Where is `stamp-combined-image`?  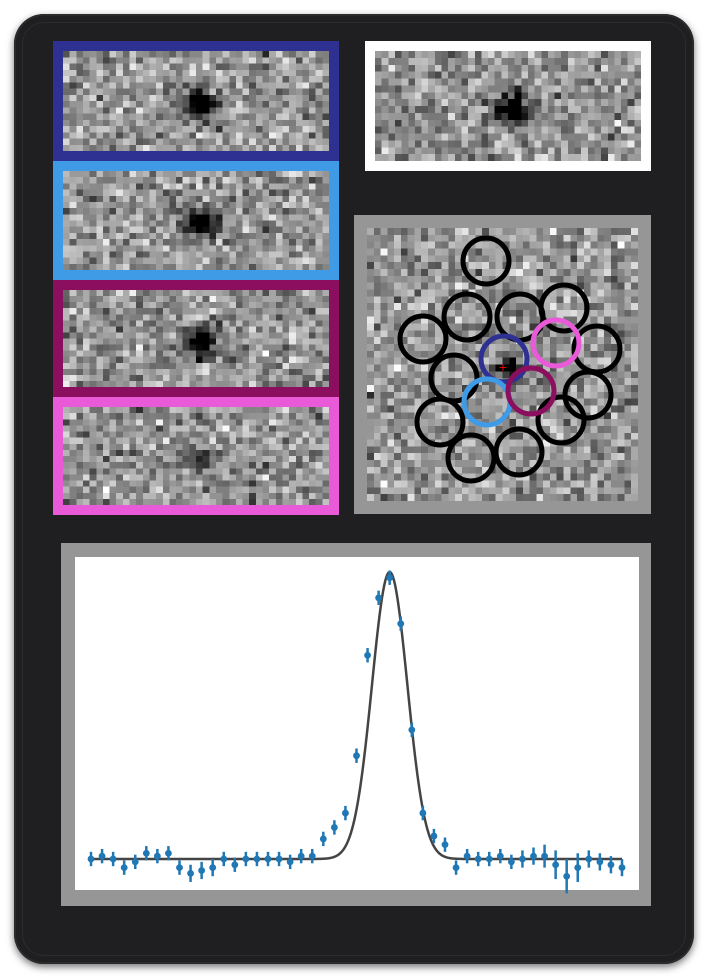 stamp-combined-image is located at coordinates (508, 106).